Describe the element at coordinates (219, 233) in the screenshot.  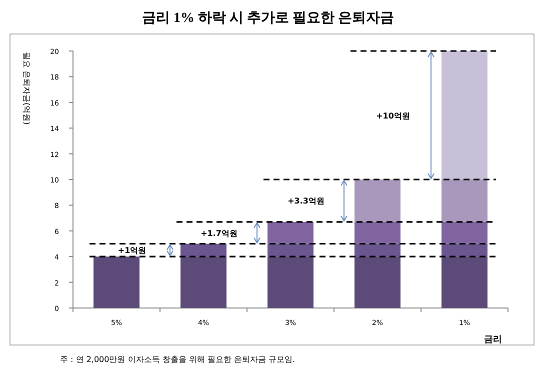
I see `annotation: +1.7억원` at that location.